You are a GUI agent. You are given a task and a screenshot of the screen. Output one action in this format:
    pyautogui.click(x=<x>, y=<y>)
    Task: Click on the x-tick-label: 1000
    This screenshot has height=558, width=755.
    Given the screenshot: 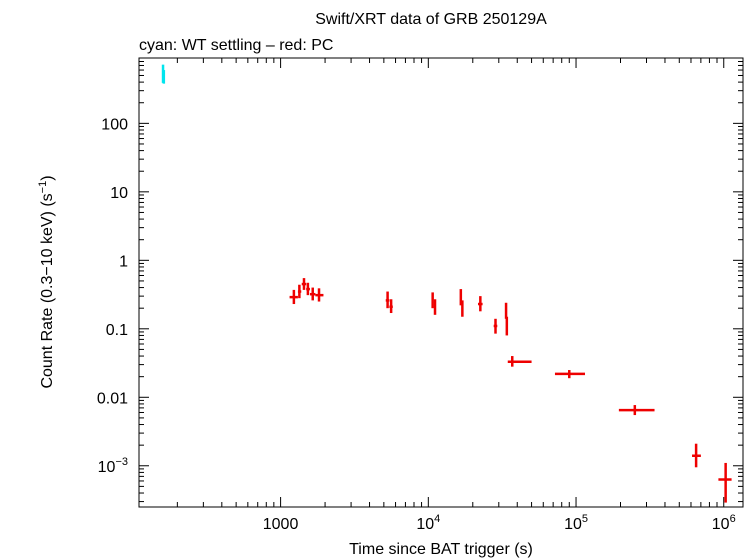 What is the action you would take?
    pyautogui.click(x=281, y=524)
    